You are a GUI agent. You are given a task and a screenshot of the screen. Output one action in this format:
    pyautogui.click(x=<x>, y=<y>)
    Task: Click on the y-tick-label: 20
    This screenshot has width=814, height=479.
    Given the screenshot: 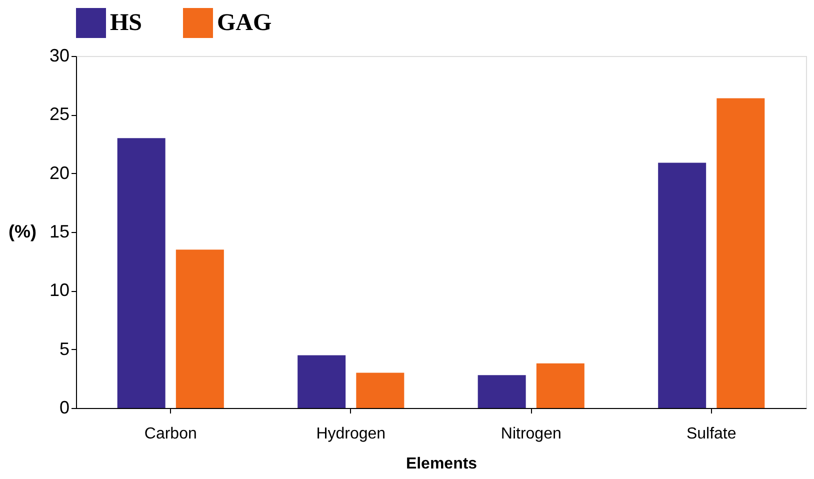 What is the action you would take?
    pyautogui.click(x=59, y=172)
    